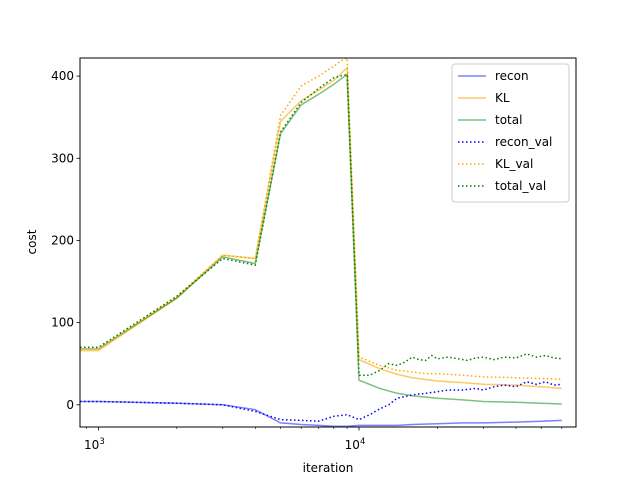 The image size is (640, 480). I want to click on legend-label-KL: KL, so click(502, 98).